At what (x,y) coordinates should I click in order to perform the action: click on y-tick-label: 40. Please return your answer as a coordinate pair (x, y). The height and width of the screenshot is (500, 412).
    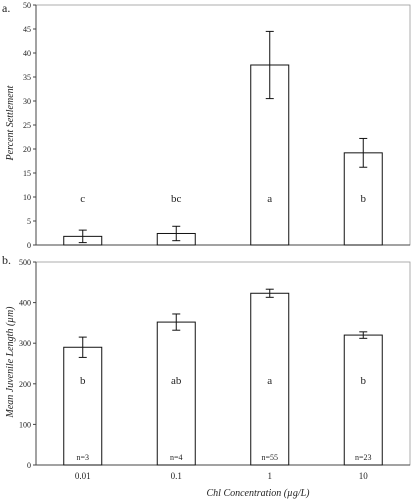
    Looking at the image, I should click on (27, 53).